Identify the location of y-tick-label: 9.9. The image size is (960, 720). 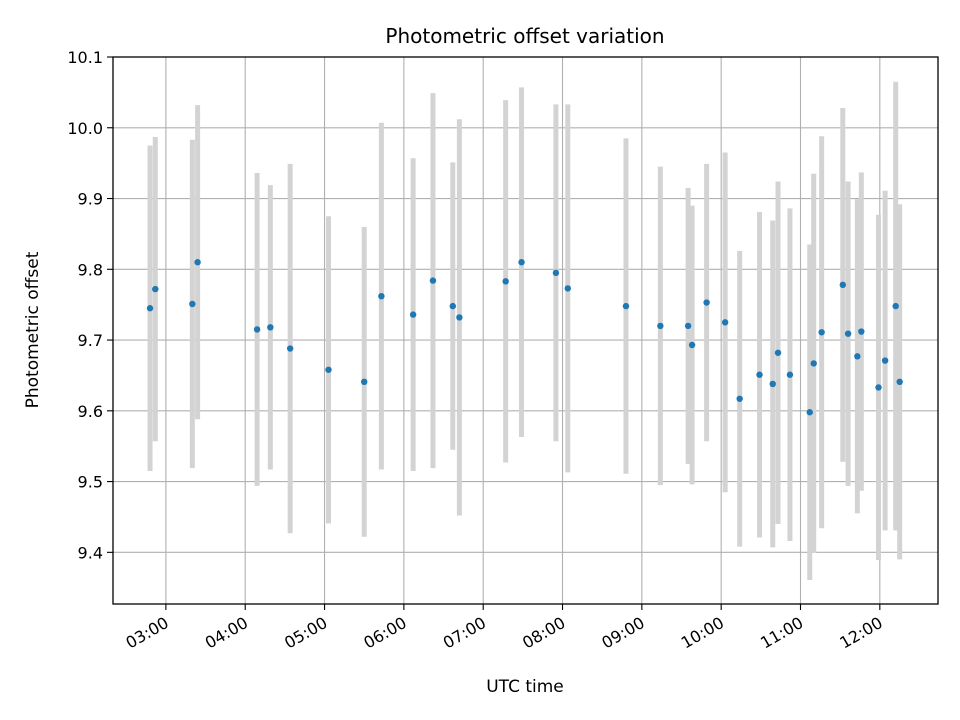
(90, 199).